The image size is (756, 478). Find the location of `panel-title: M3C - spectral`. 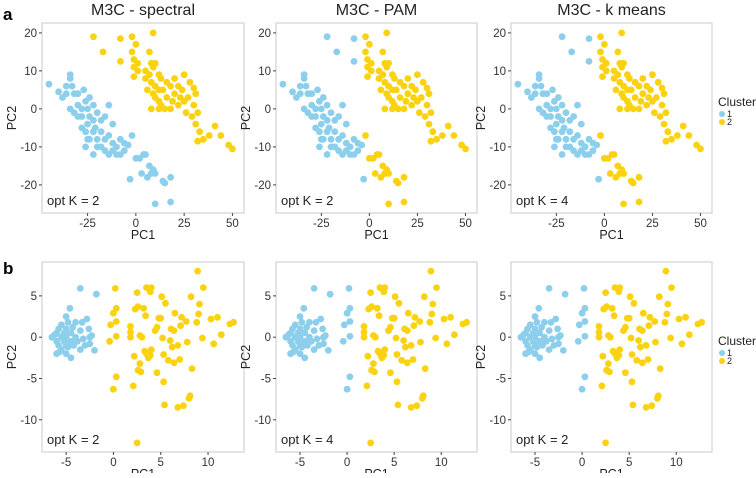

panel-title: M3C - spectral is located at coordinates (143, 10).